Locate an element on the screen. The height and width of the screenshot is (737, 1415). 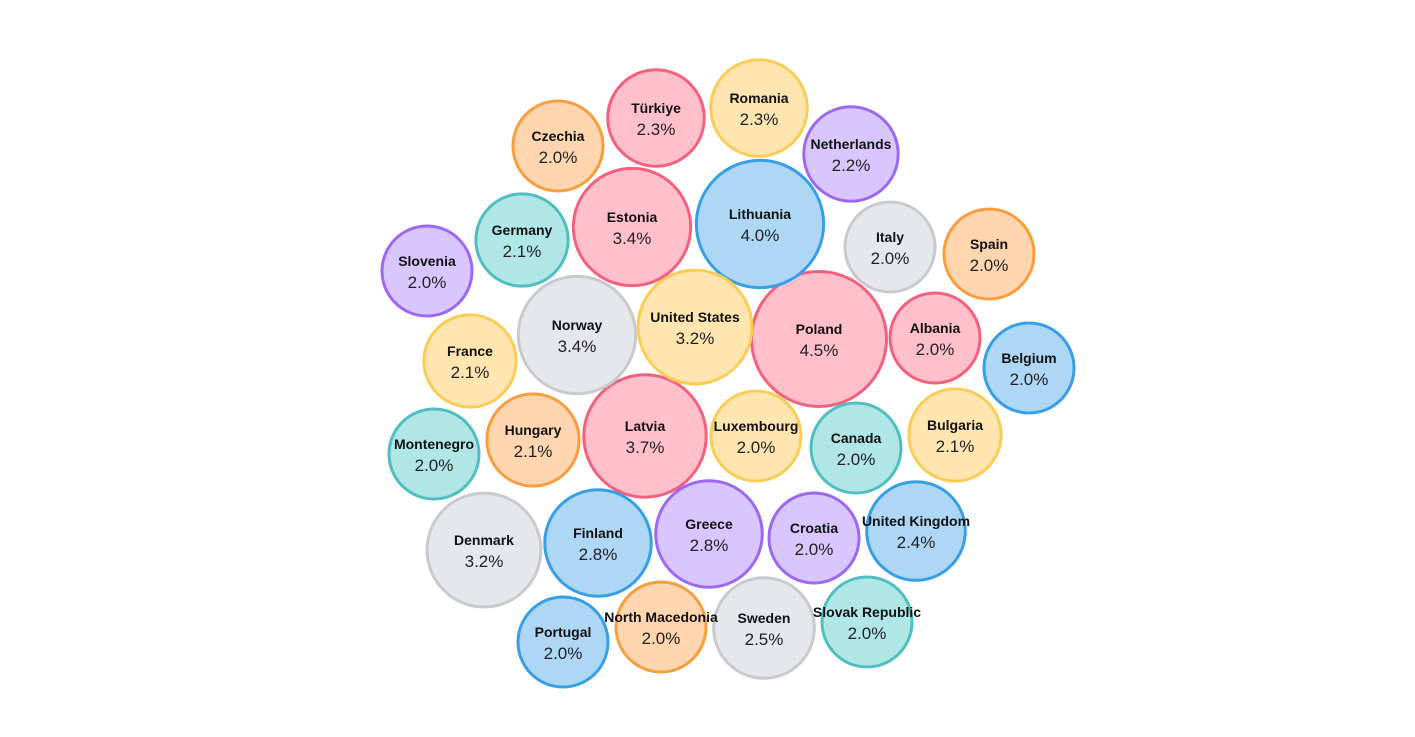
bubble-spain: Spain 2.0% is located at coordinates (989, 254).